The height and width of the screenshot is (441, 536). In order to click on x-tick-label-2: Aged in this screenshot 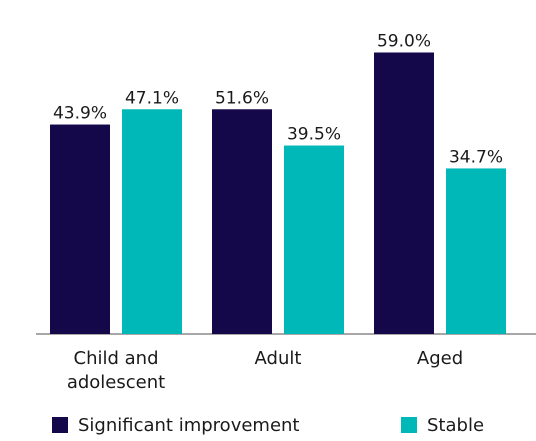, I will do `click(440, 358)`.